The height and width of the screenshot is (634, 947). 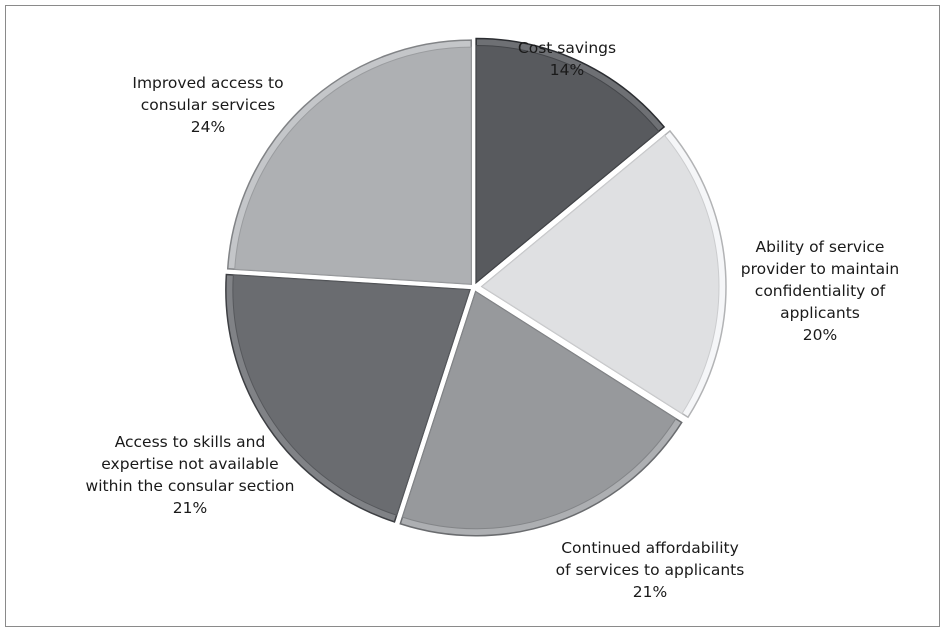 I want to click on slice-label-5: Improved access to consular services 24%, so click(x=207, y=105).